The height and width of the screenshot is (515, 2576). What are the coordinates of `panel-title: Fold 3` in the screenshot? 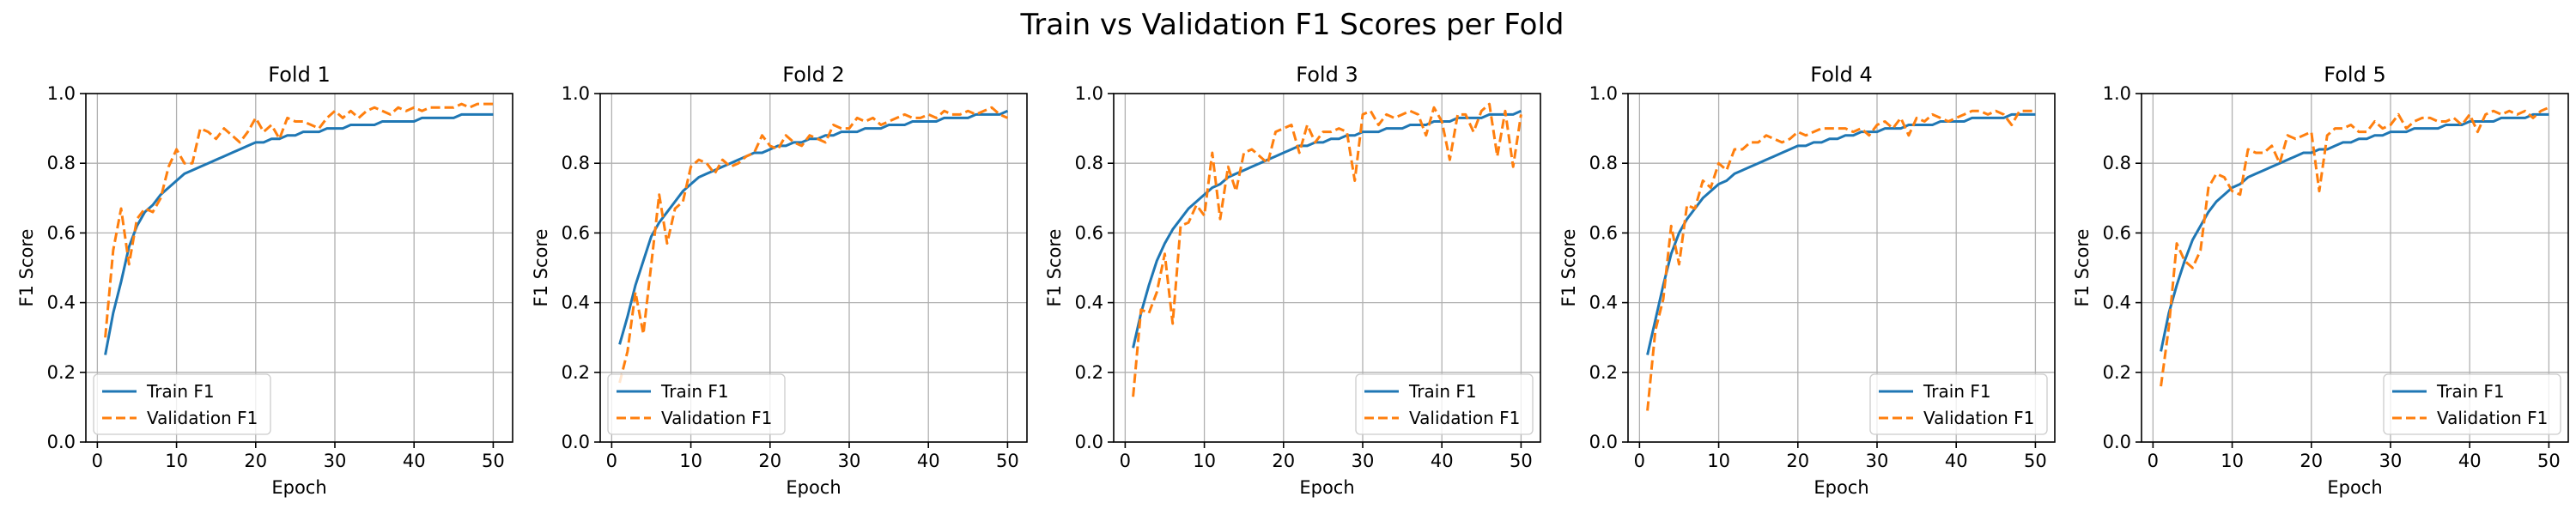 It's located at (1327, 75).